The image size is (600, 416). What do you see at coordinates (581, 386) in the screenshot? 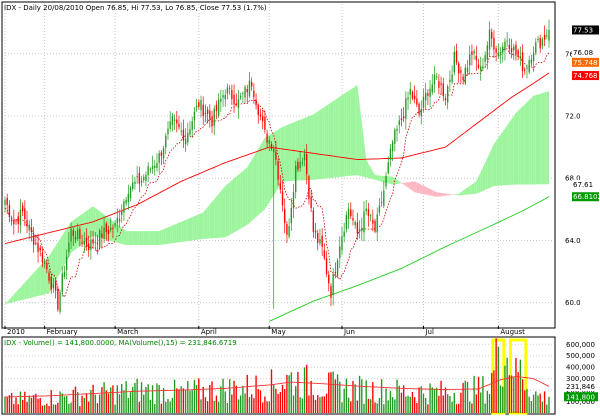
I see `volume-tag-bg` at bounding box center [581, 386].